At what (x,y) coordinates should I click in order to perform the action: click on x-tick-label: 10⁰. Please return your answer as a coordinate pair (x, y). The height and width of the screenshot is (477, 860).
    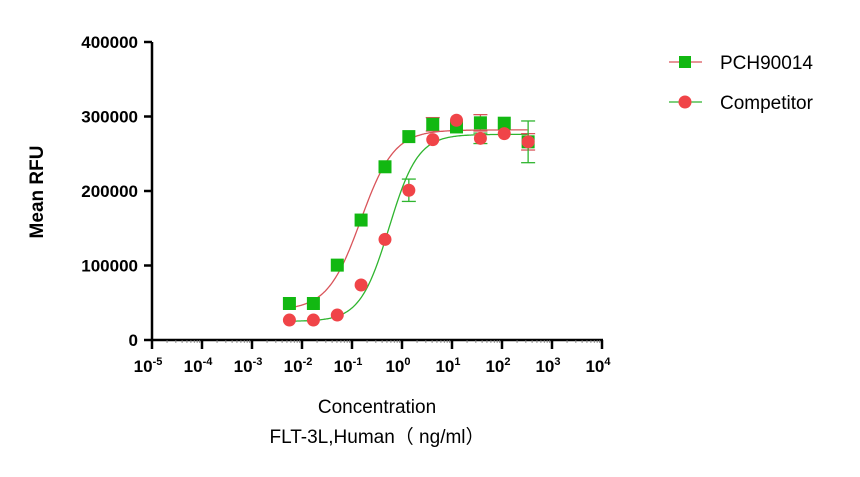
    Looking at the image, I should click on (397, 366).